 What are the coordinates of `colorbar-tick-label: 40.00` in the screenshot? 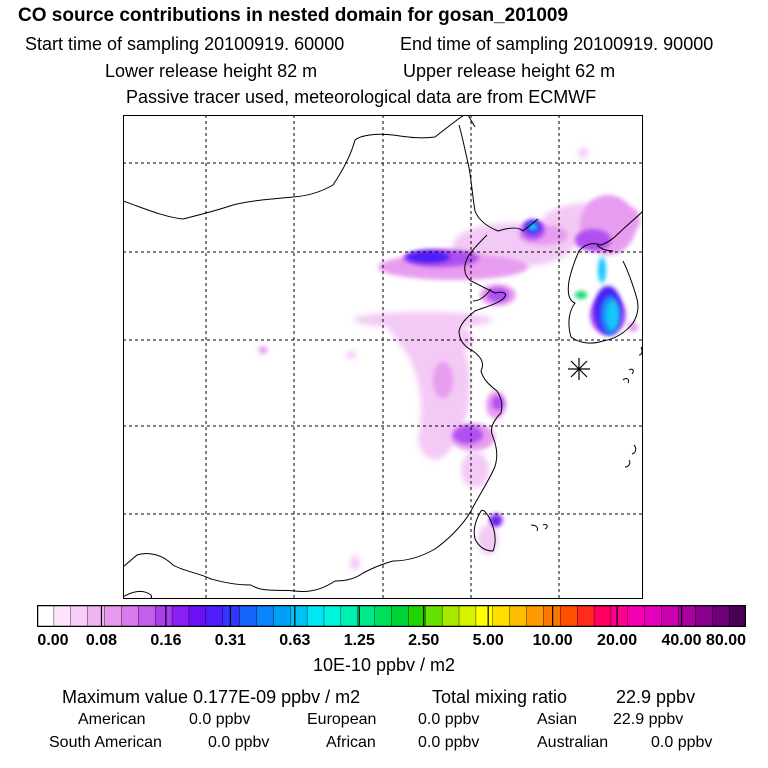 It's located at (681, 640).